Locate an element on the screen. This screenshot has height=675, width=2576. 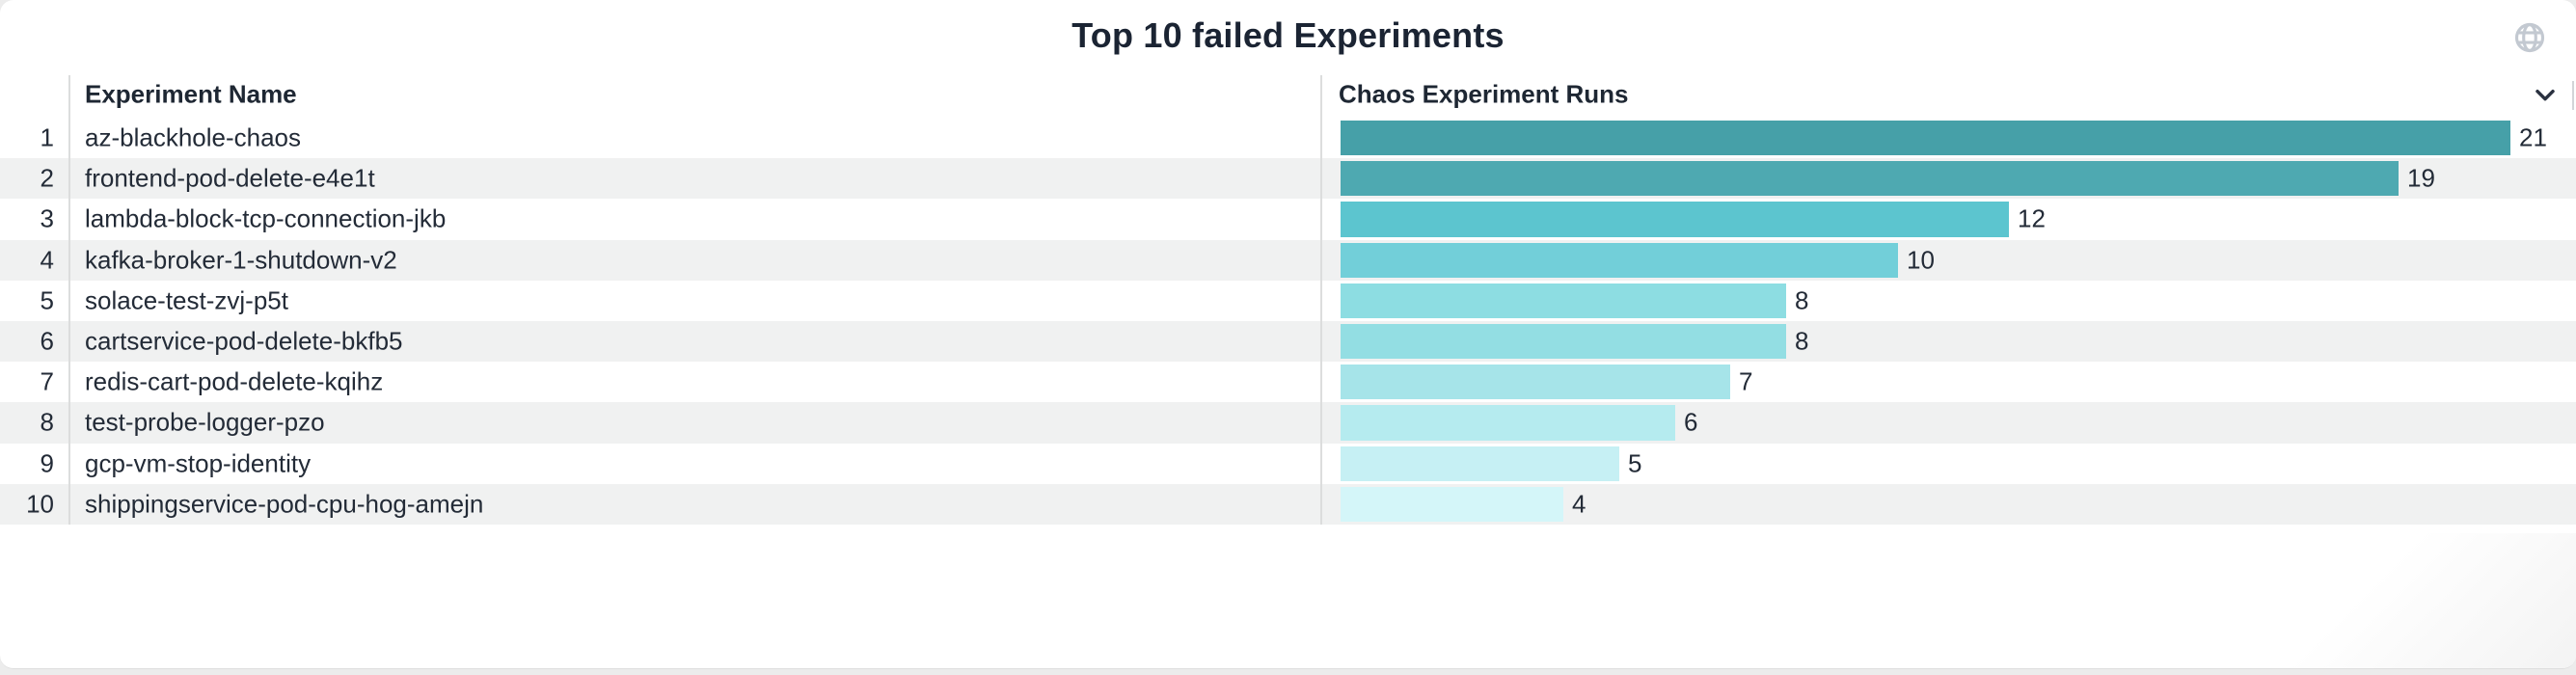
row-rank: 1 is located at coordinates (47, 137).